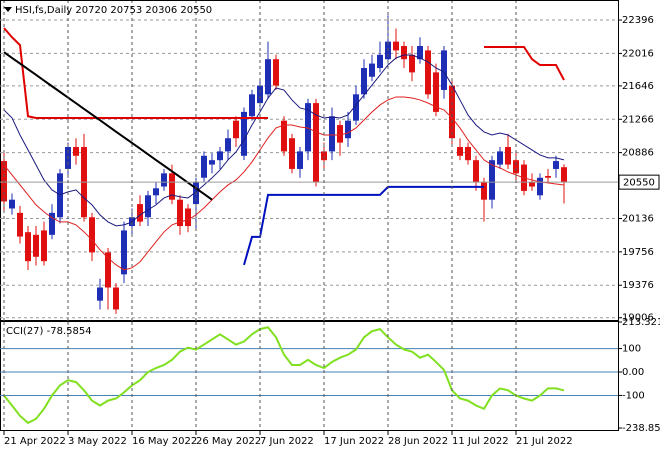 The height and width of the screenshot is (450, 660). I want to click on y-tick-label: 19376, so click(638, 285).